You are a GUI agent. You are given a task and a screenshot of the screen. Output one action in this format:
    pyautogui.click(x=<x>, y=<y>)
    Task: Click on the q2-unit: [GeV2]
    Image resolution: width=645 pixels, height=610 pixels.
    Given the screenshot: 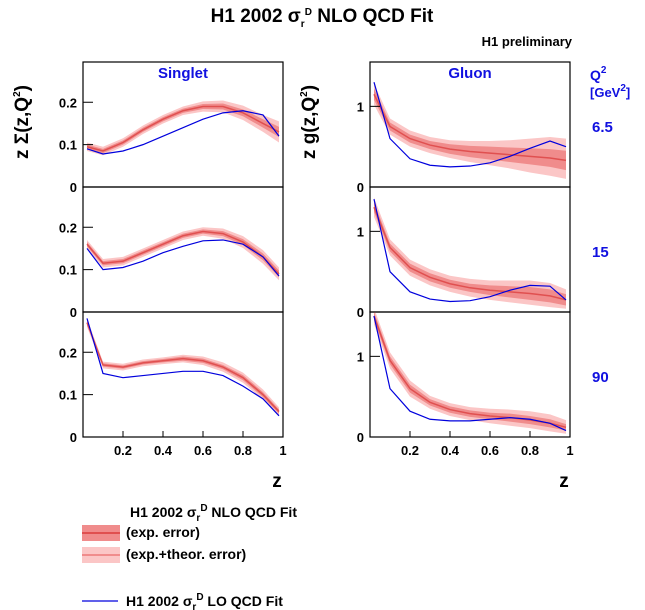 What is the action you would take?
    pyautogui.click(x=610, y=91)
    